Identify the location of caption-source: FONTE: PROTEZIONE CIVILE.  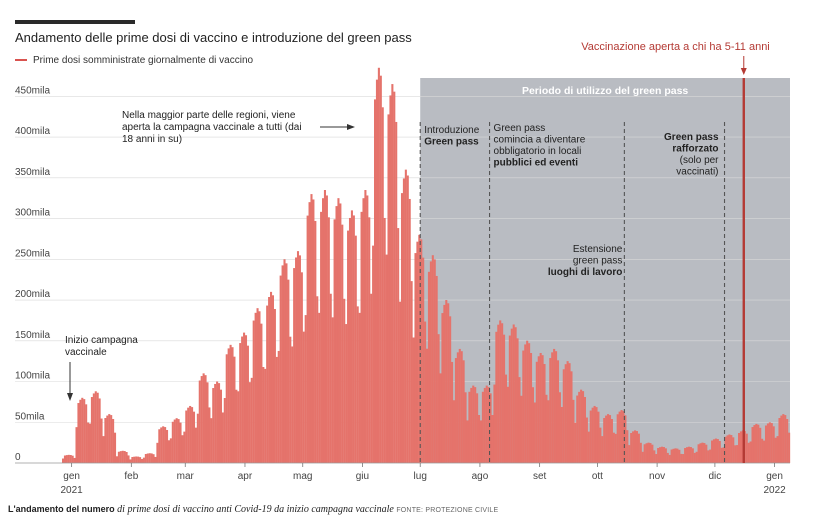
(447, 510).